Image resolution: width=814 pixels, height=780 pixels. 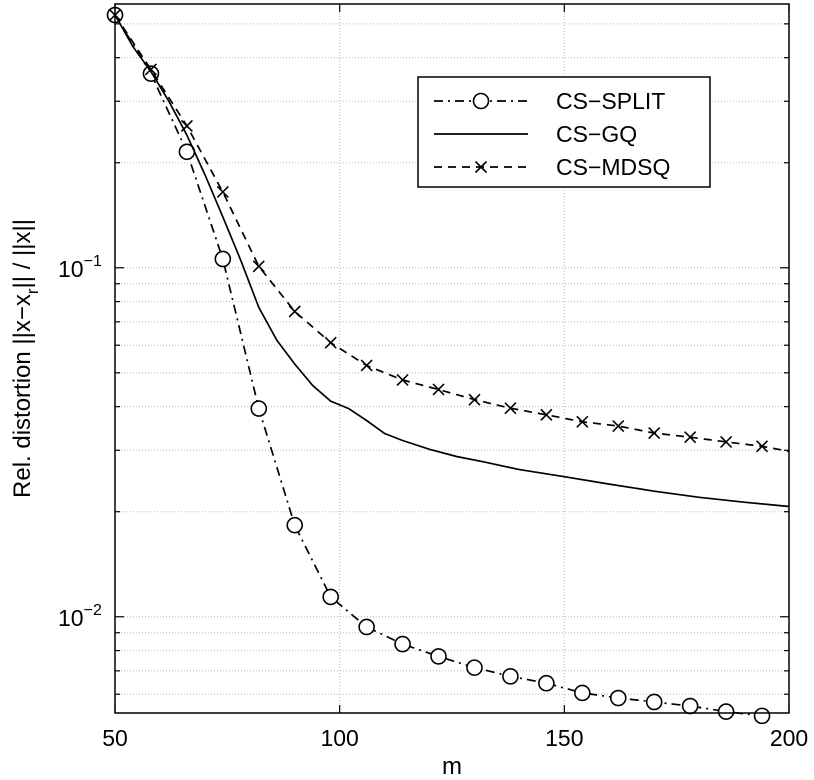 I want to click on legend-box, so click(x=564, y=132).